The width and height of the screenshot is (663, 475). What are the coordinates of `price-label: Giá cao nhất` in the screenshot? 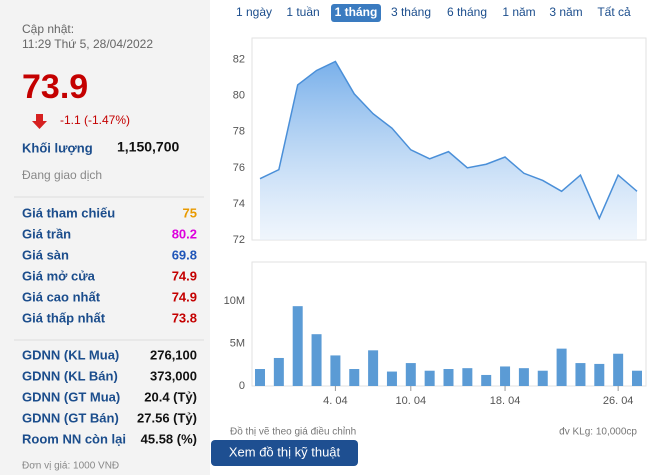 It's located at (61, 296).